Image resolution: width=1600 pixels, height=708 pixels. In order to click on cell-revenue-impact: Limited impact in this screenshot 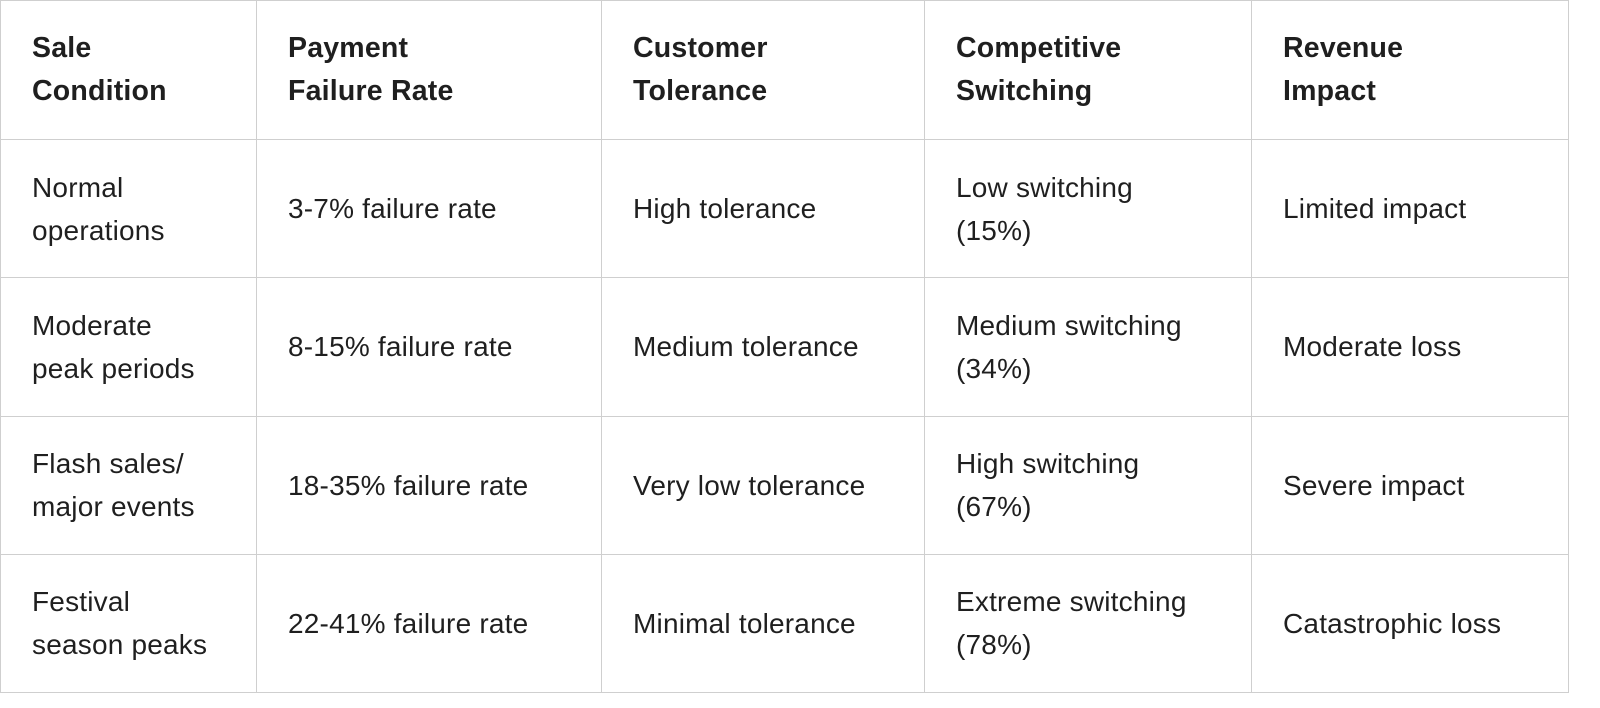, I will do `click(1410, 208)`.